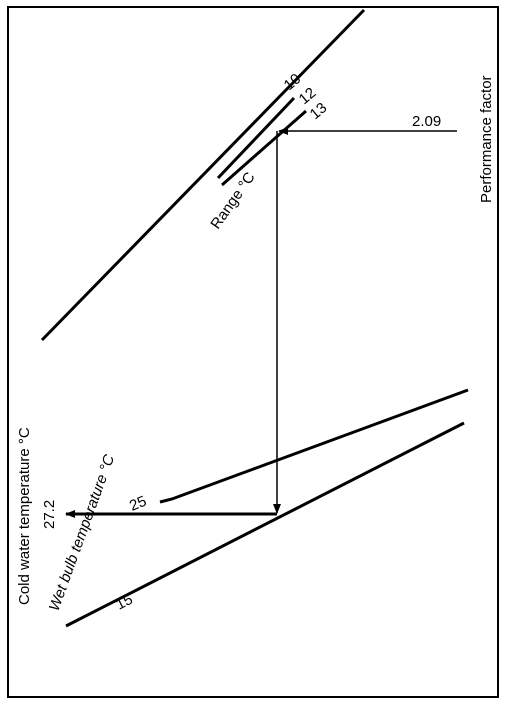  I want to click on cold-water-title: Cold water temperature °C, so click(24, 516).